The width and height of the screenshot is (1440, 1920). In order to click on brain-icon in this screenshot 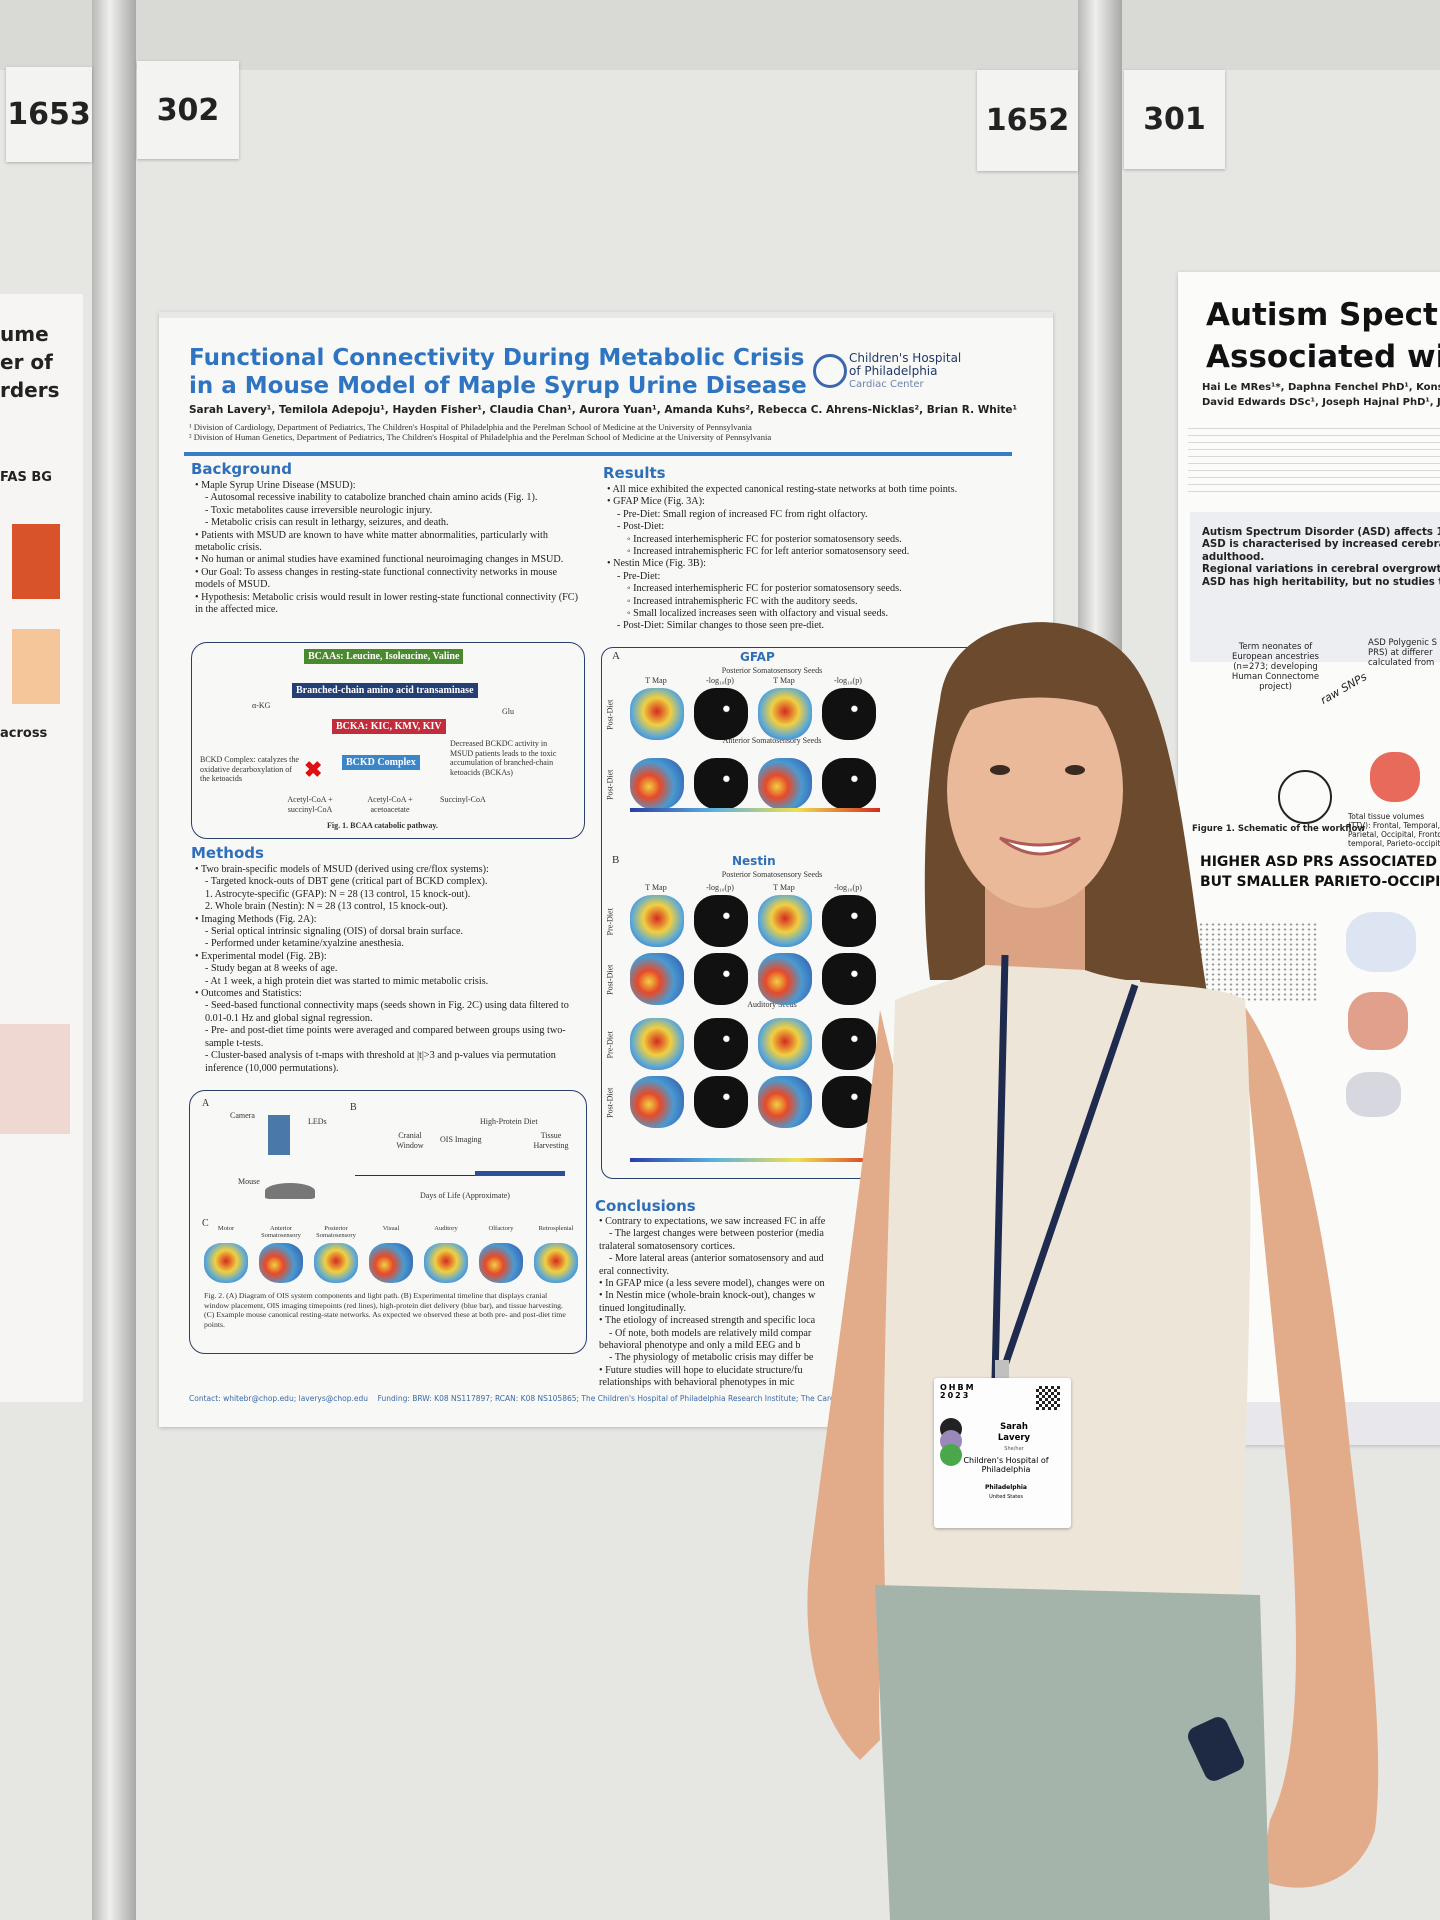, I will do `click(1395, 777)`.